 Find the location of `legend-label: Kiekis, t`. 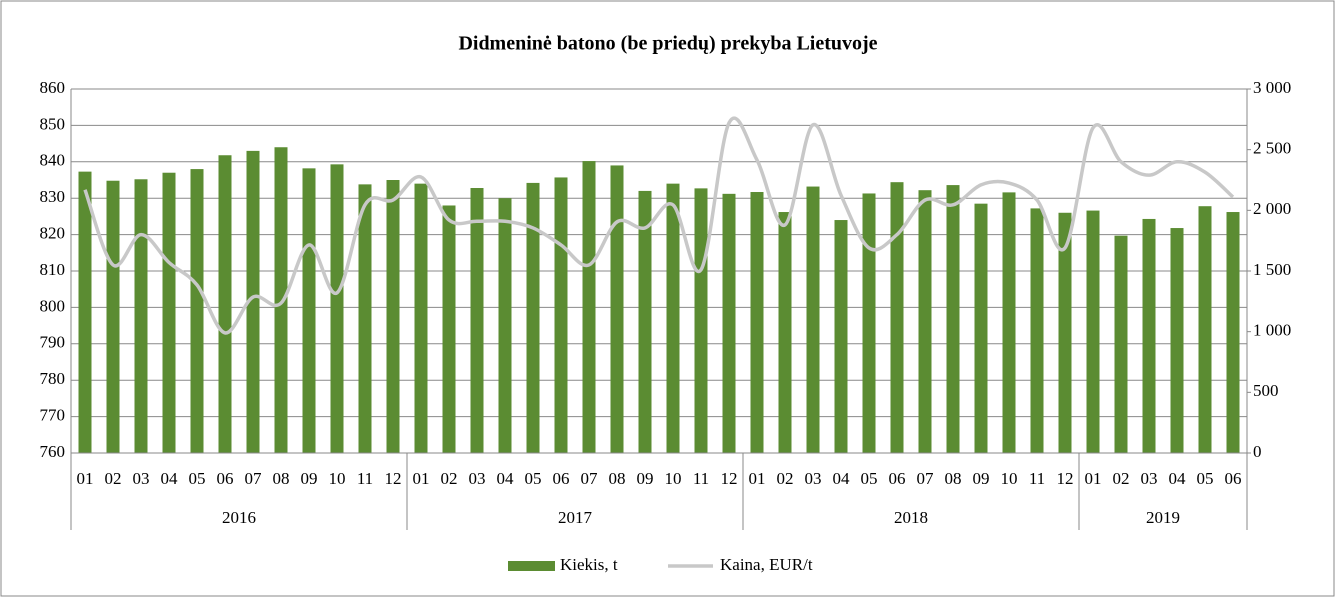

legend-label: Kiekis, t is located at coordinates (589, 564).